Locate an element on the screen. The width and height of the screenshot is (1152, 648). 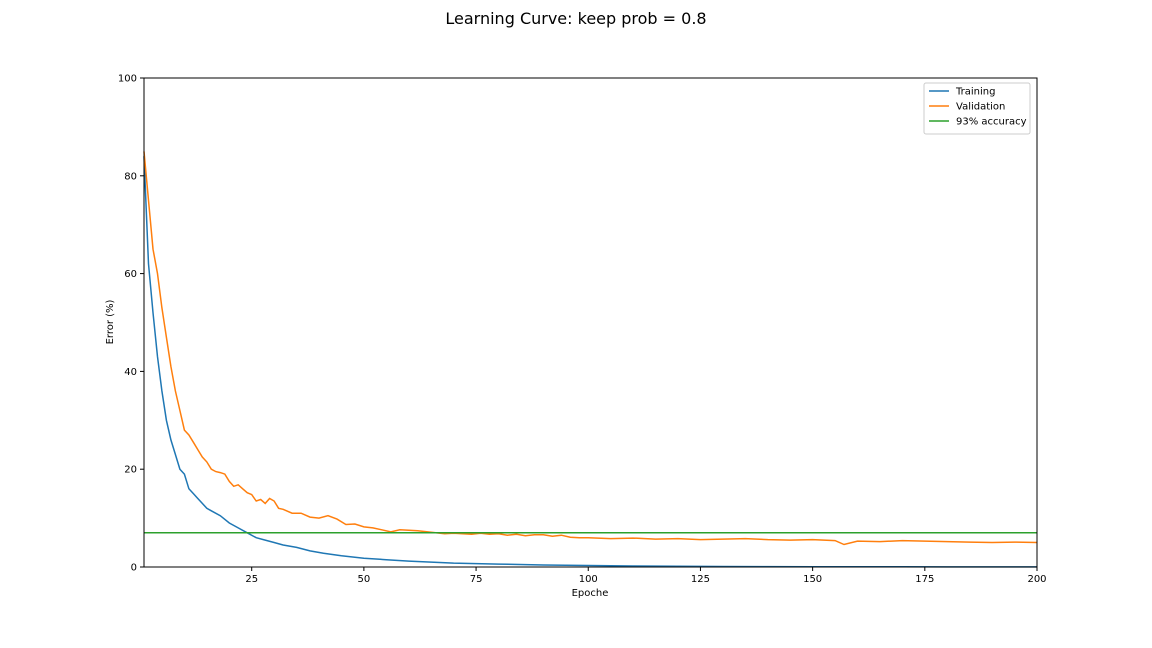
legend-box is located at coordinates (977, 108).